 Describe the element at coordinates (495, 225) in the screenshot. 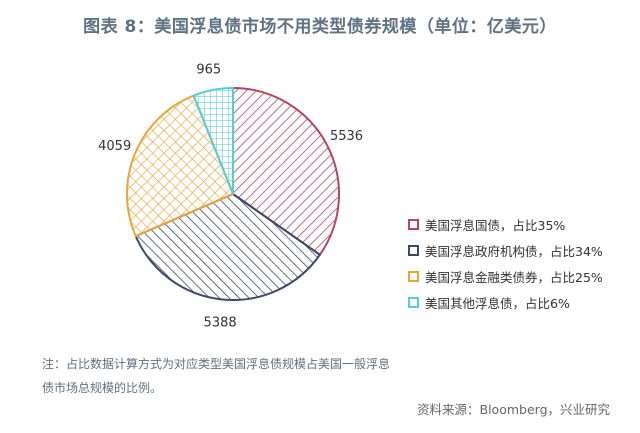

I see `legend-label: 美国浮息国债，占比35%` at that location.